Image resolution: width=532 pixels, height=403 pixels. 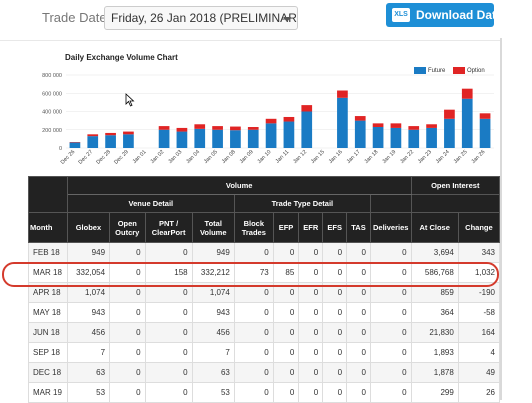 What do you see at coordinates (60, 149) in the screenshot?
I see `y-tick-label: 0` at bounding box center [60, 149].